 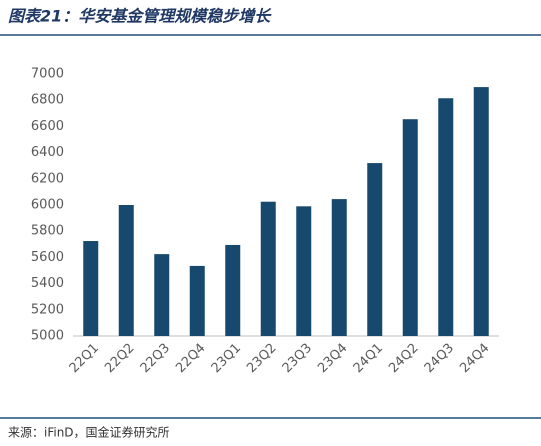 I want to click on x-tick-label: 23Q2, so click(x=261, y=358).